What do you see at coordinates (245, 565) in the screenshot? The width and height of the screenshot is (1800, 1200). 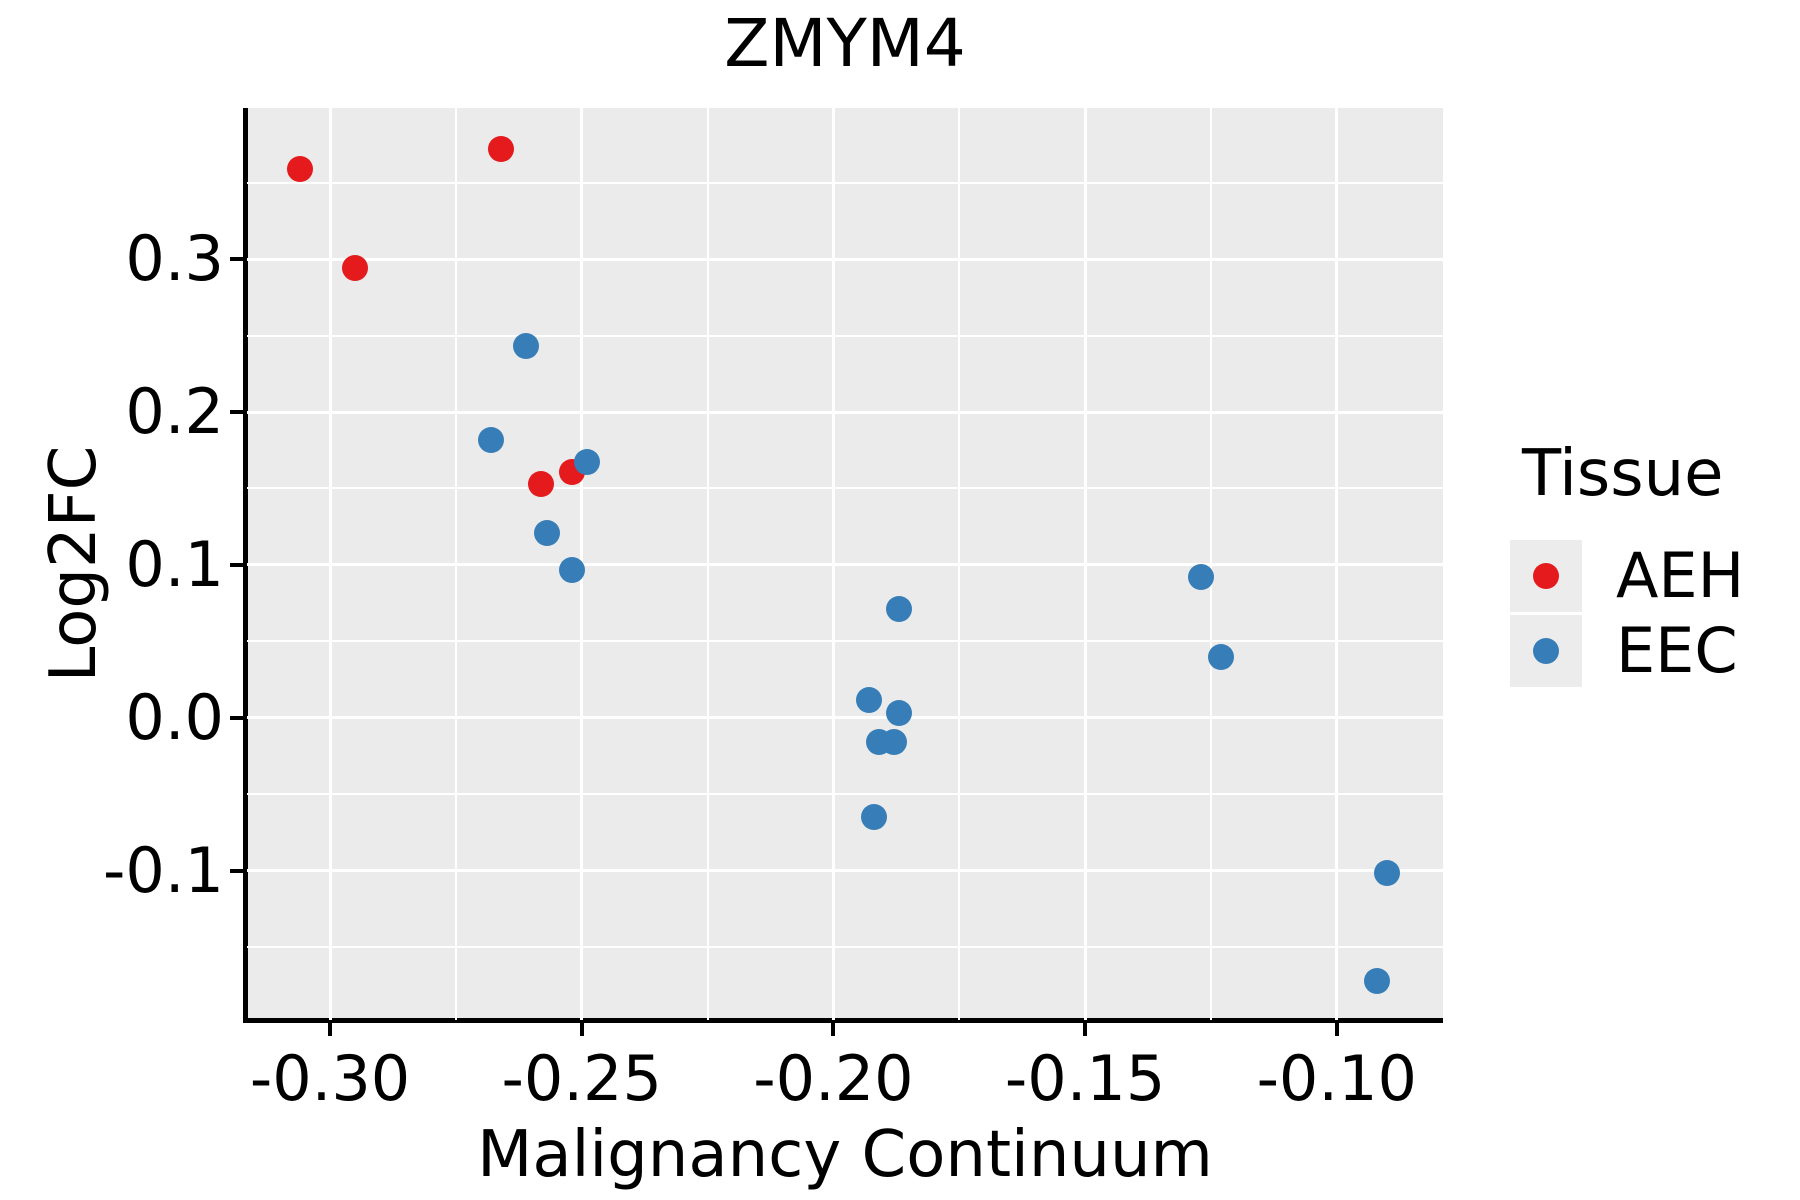 I see `y-axis-line` at bounding box center [245, 565].